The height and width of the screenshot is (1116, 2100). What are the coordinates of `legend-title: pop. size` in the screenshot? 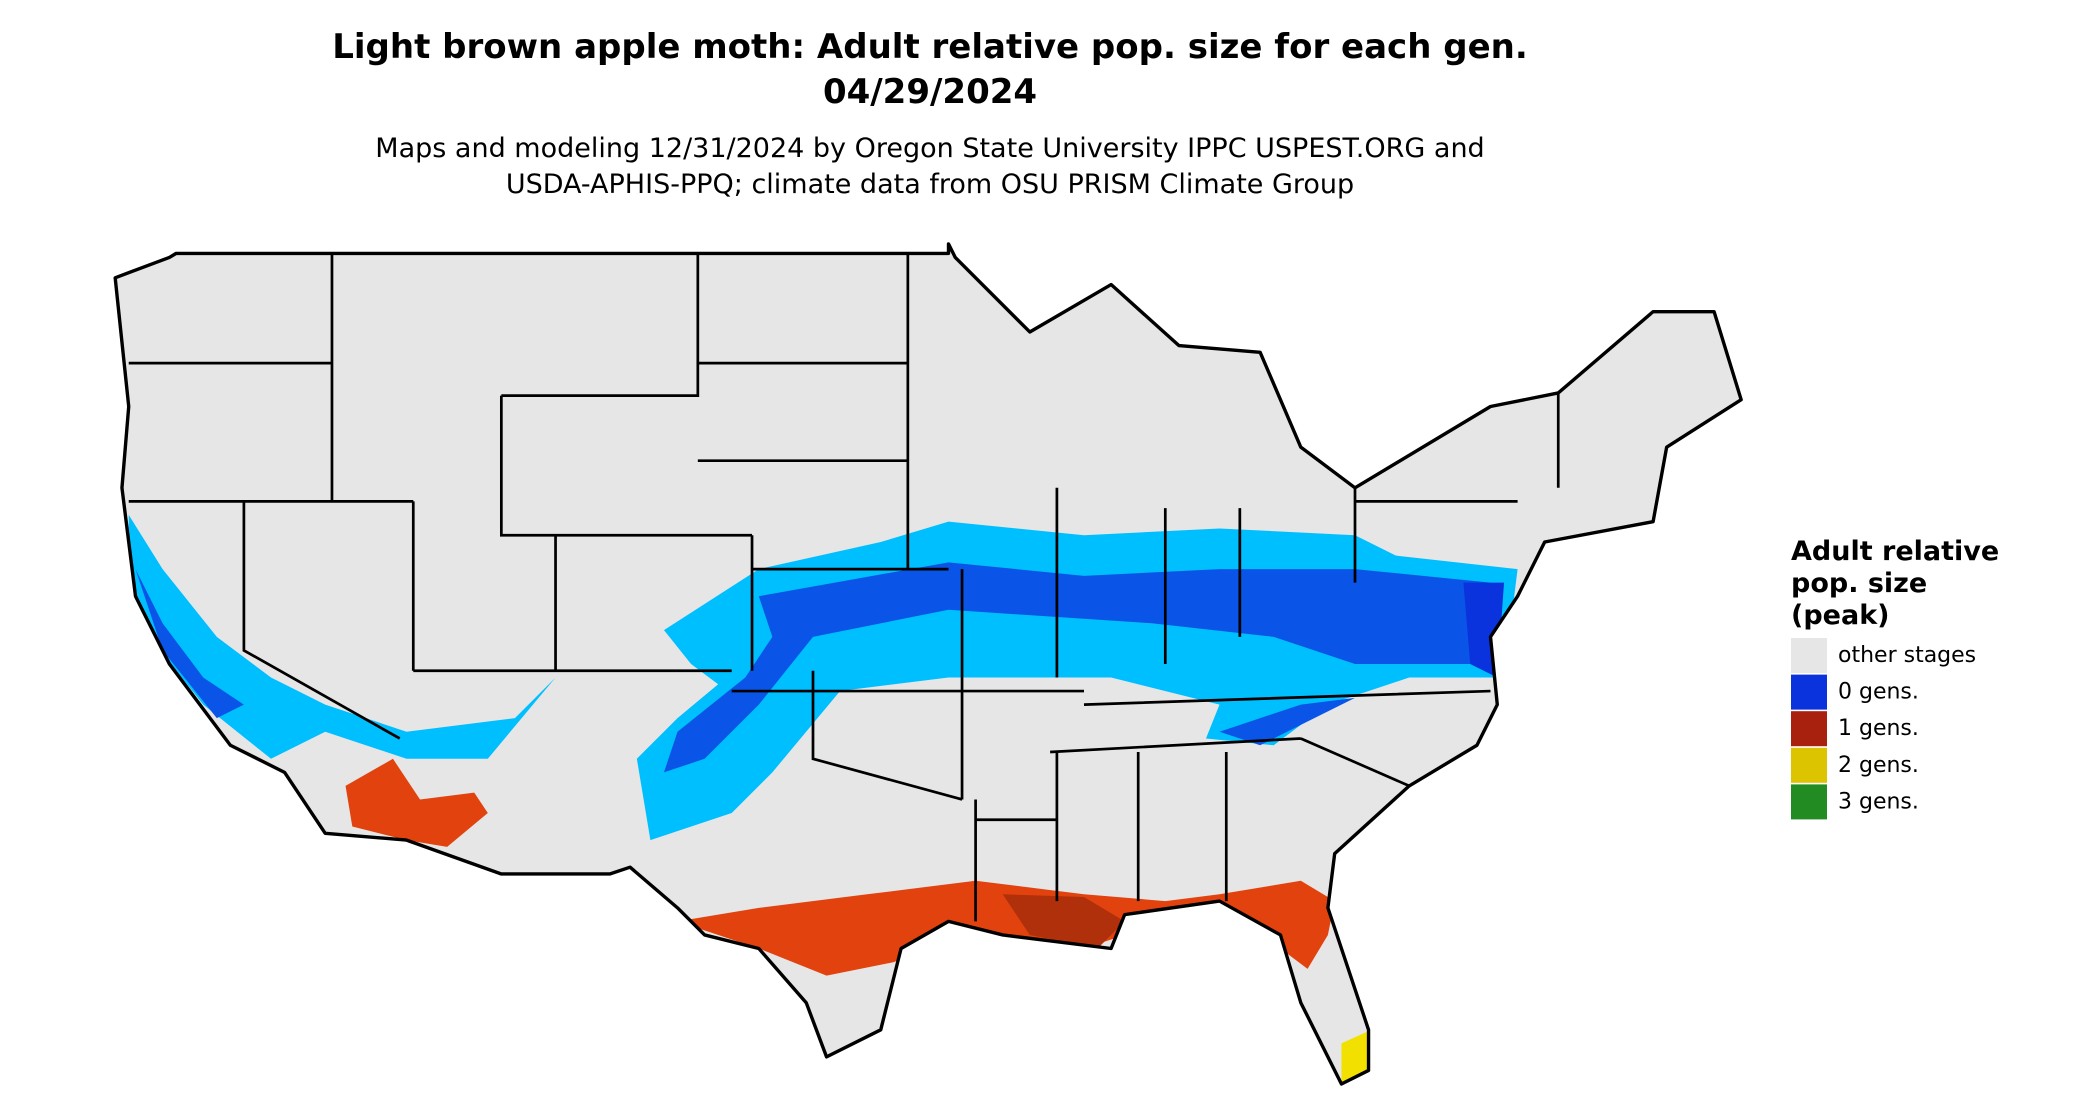 It's located at (1859, 583).